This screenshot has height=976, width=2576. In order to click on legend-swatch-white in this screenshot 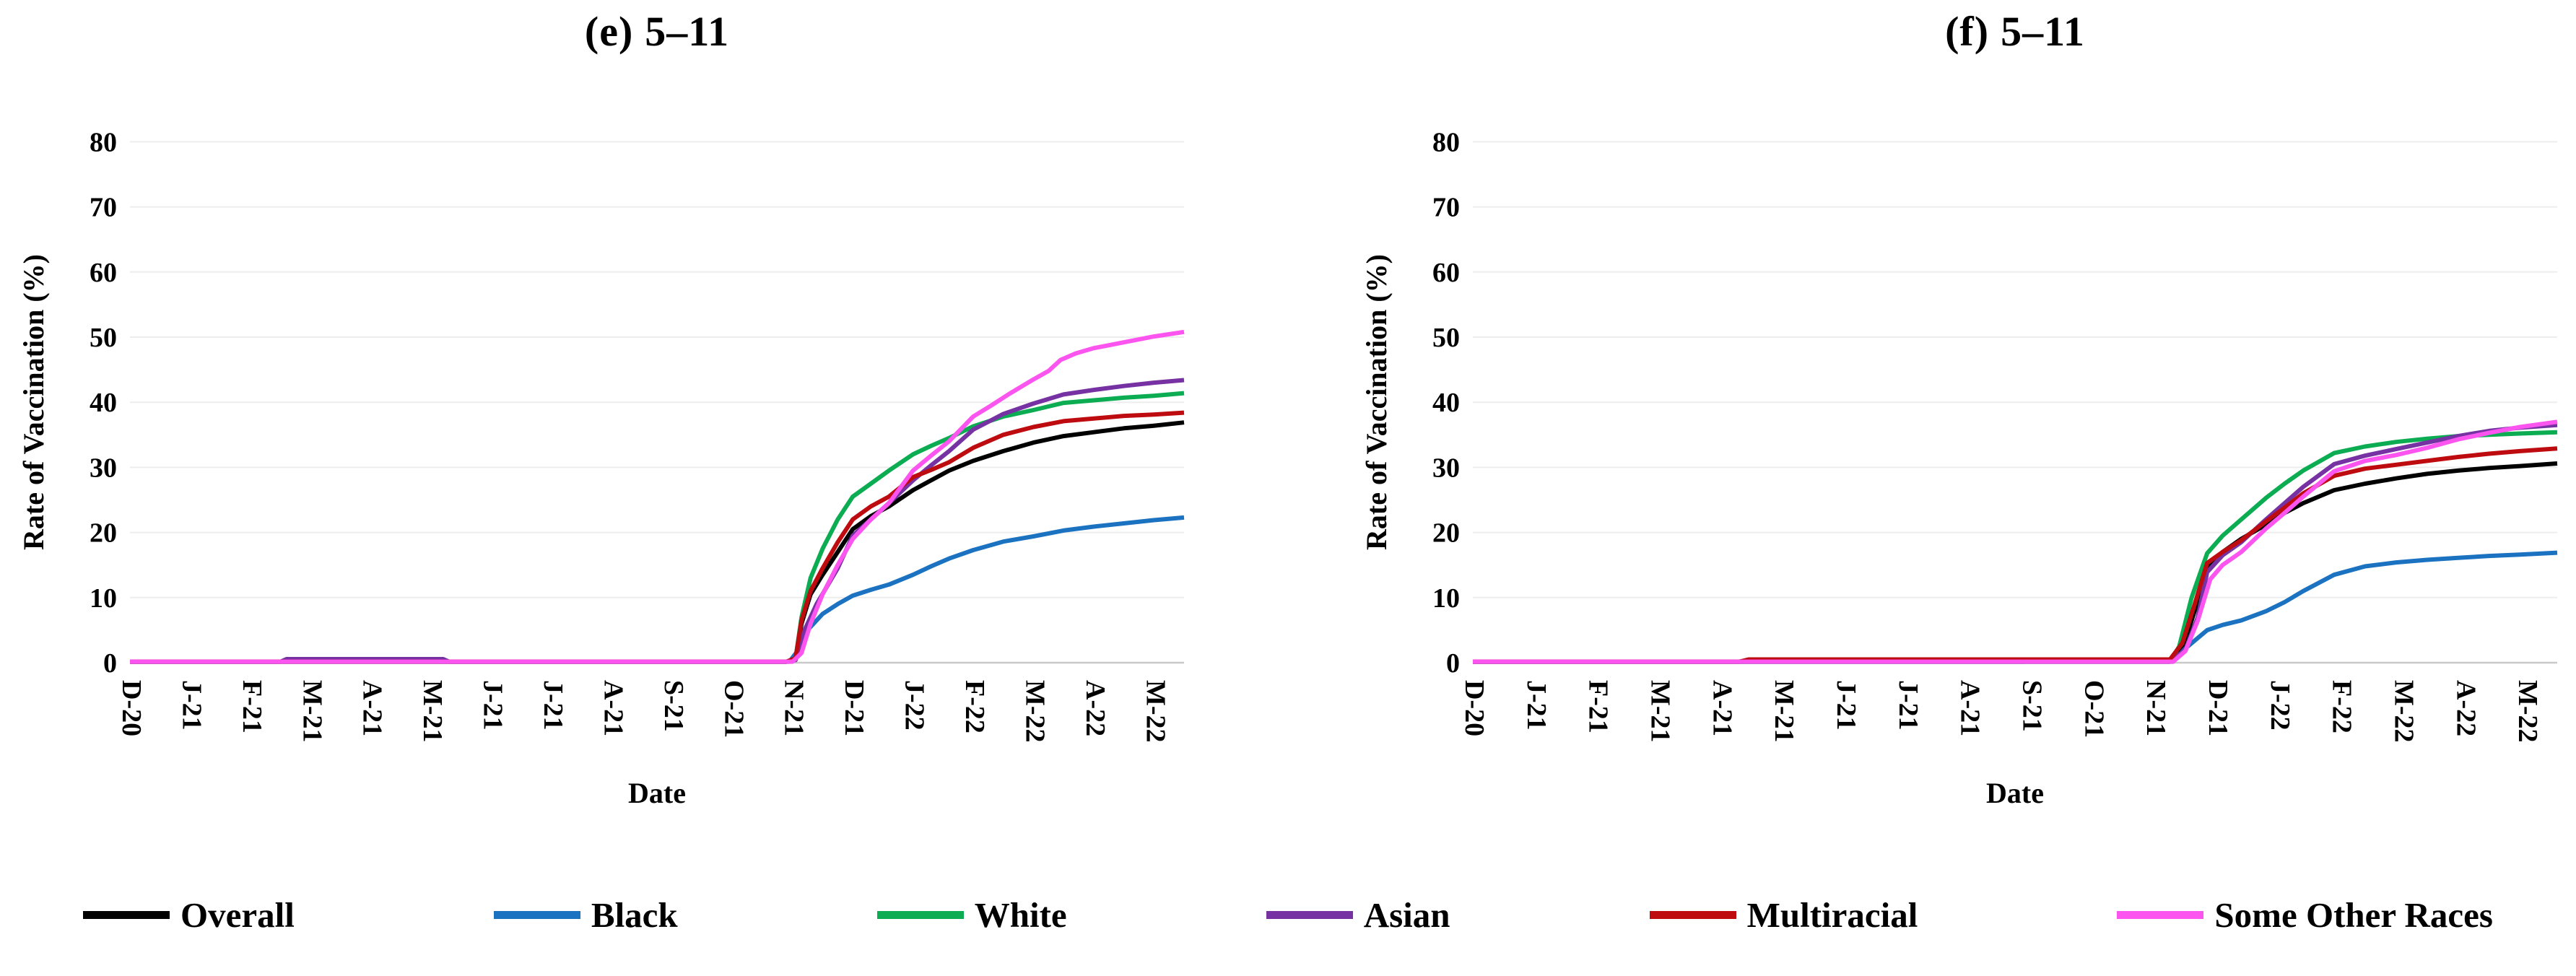, I will do `click(920, 914)`.